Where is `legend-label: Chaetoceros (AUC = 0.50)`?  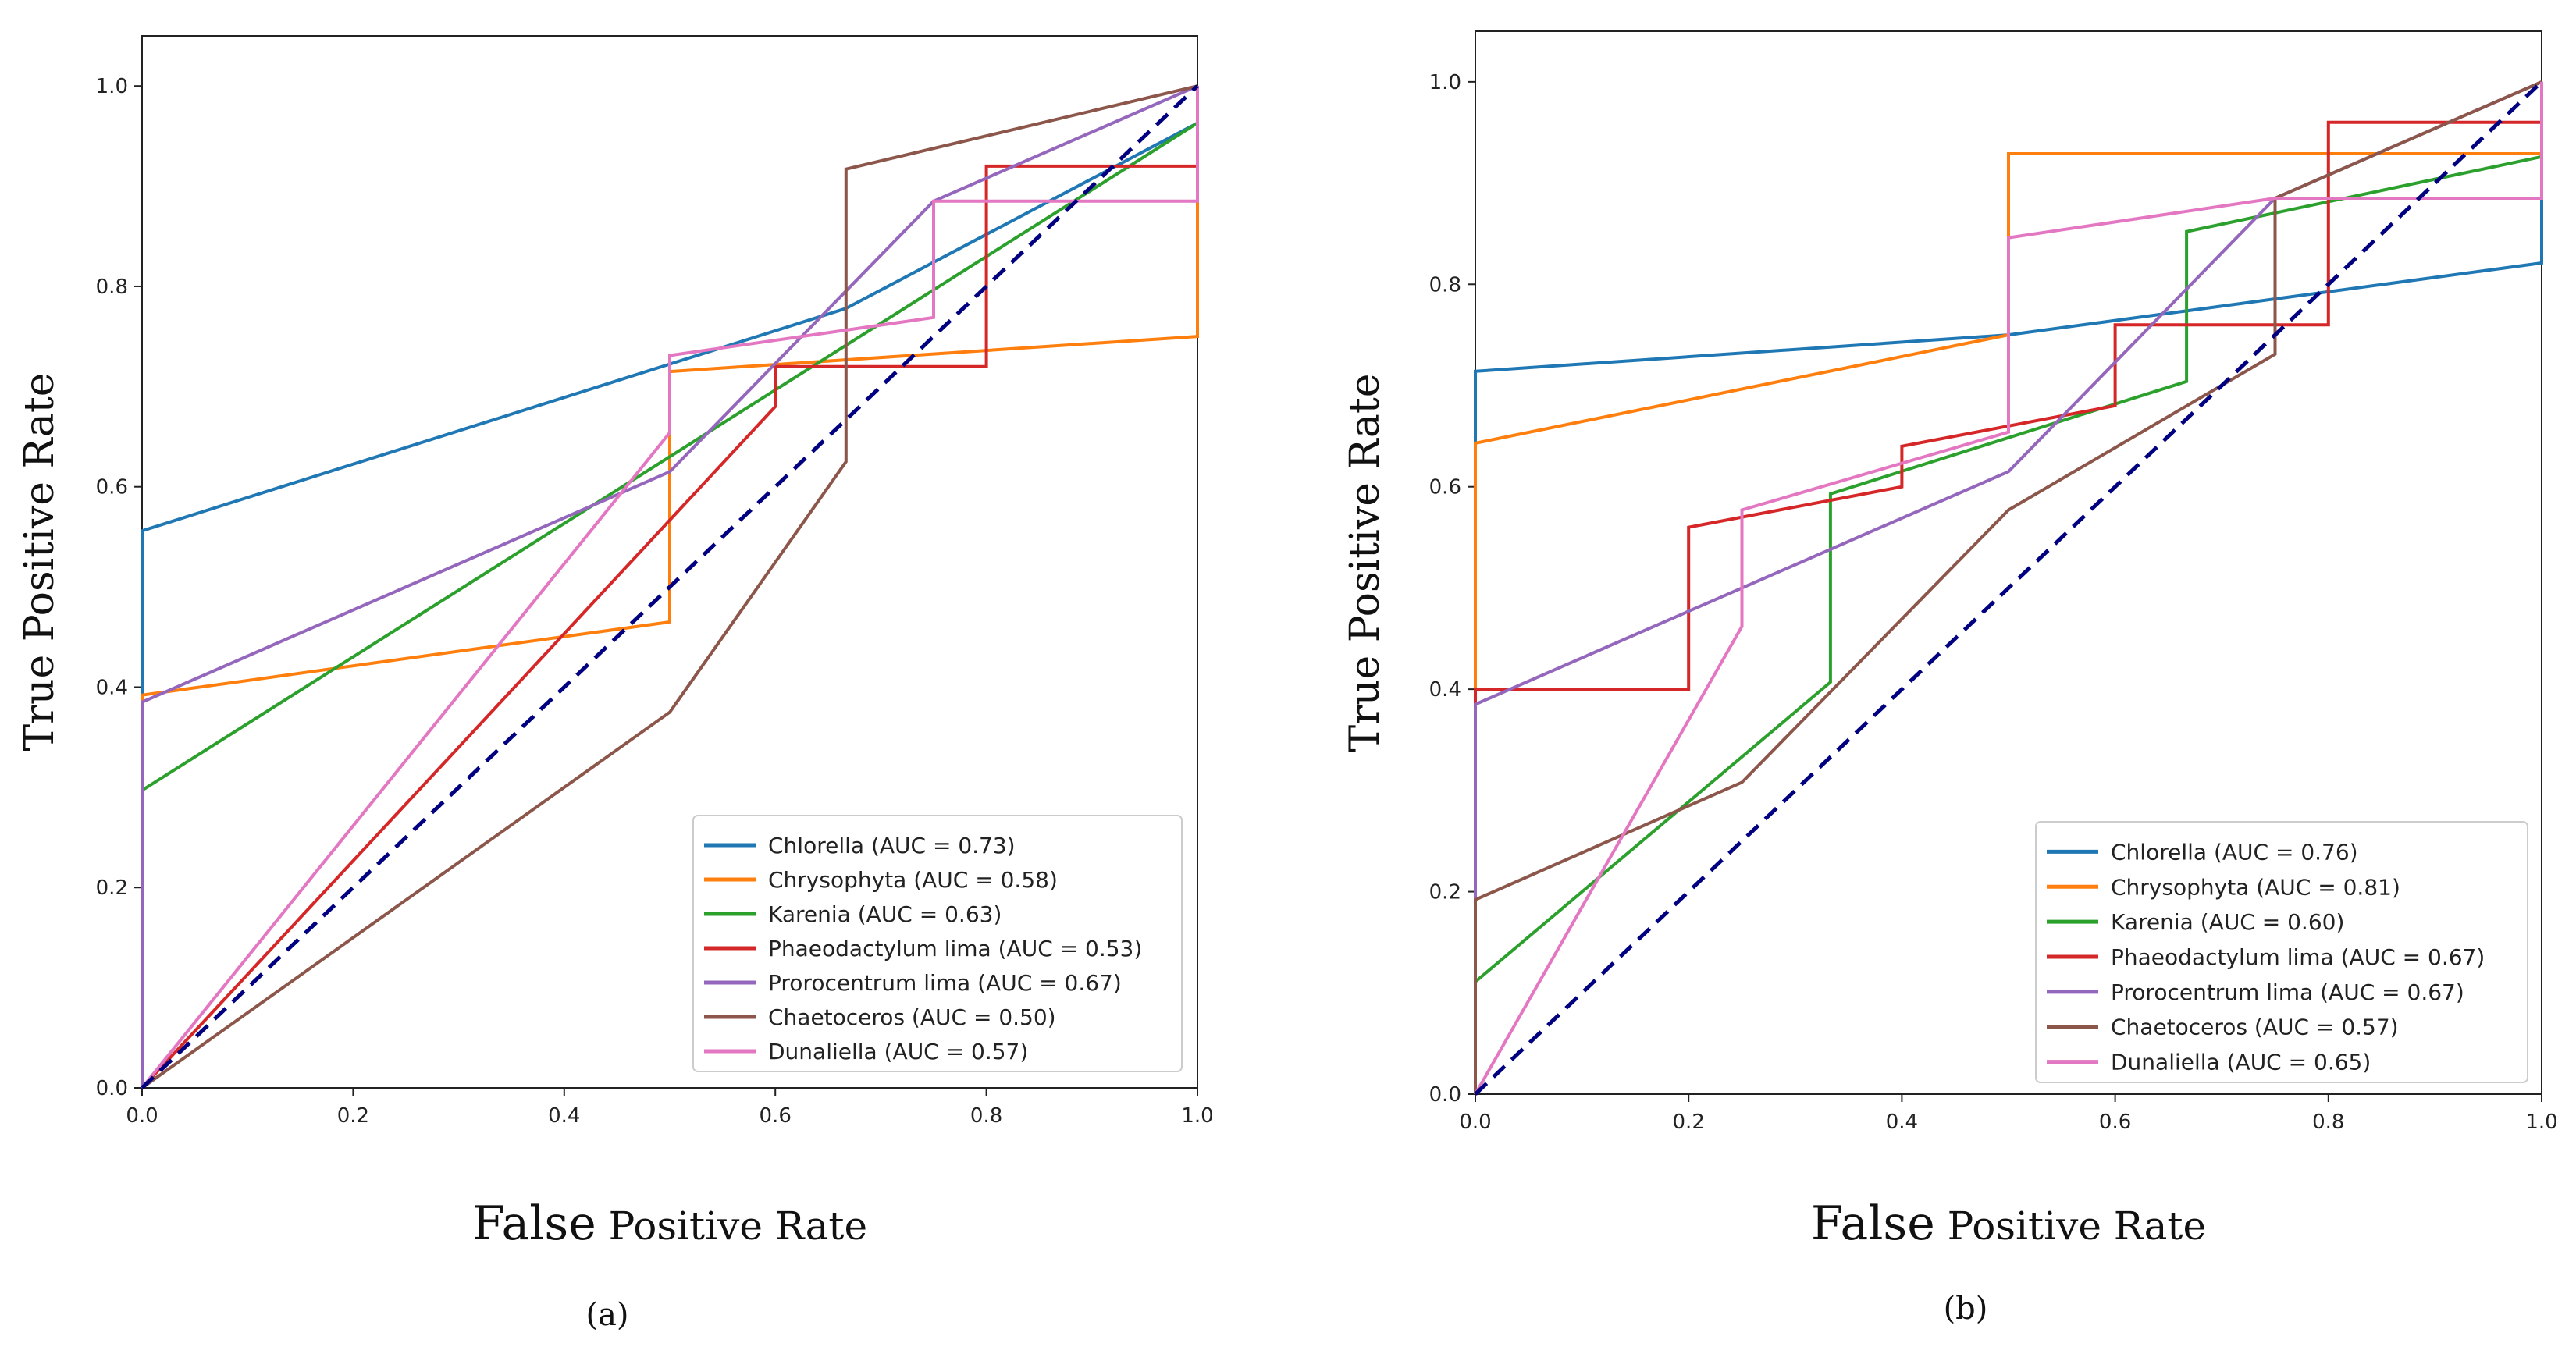 legend-label: Chaetoceros (AUC = 0.50) is located at coordinates (912, 1017).